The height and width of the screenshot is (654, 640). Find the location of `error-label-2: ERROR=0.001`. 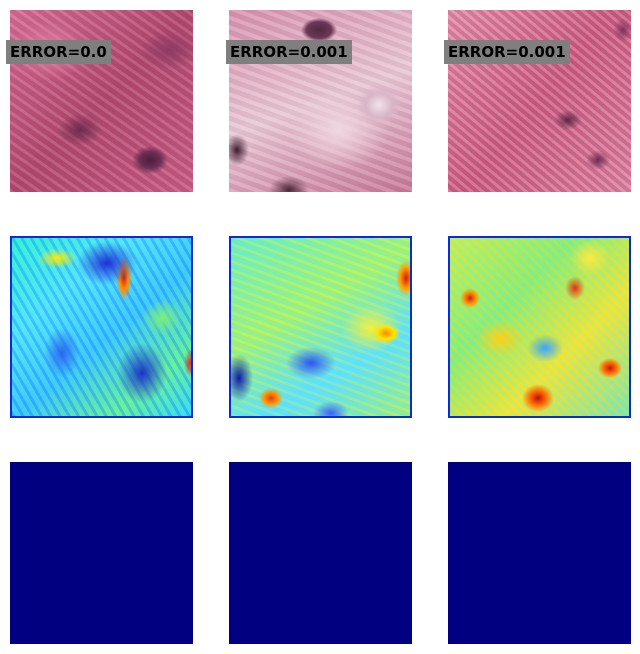

error-label-2: ERROR=0.001 is located at coordinates (289, 52).